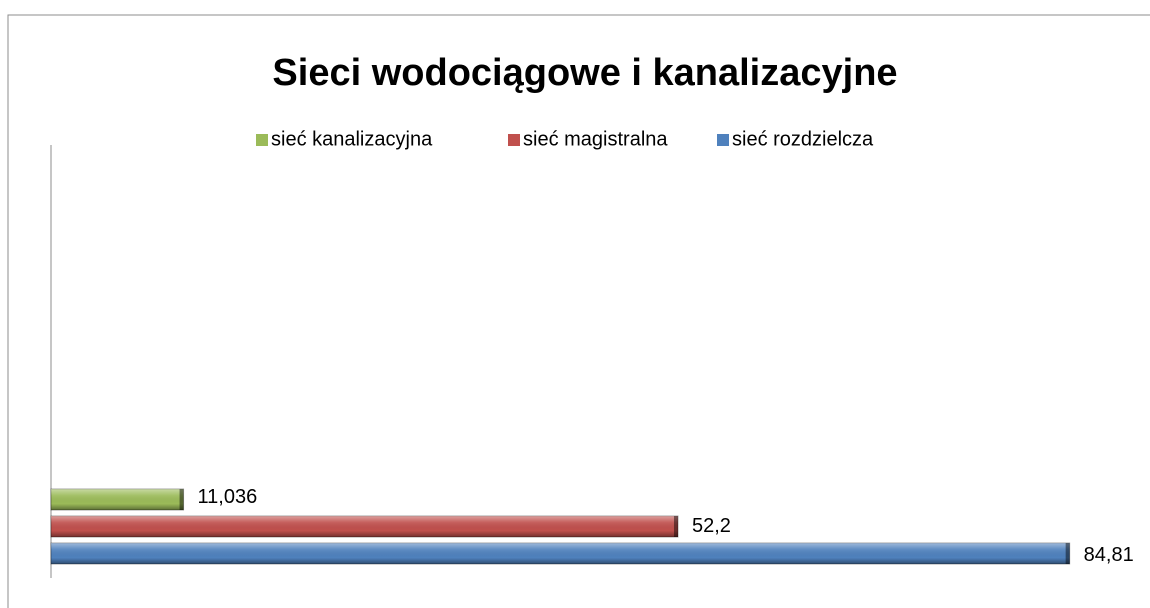 Image resolution: width=1150 pixels, height=608 pixels. Describe the element at coordinates (228, 497) in the screenshot. I see `data-label: 11,036` at that location.